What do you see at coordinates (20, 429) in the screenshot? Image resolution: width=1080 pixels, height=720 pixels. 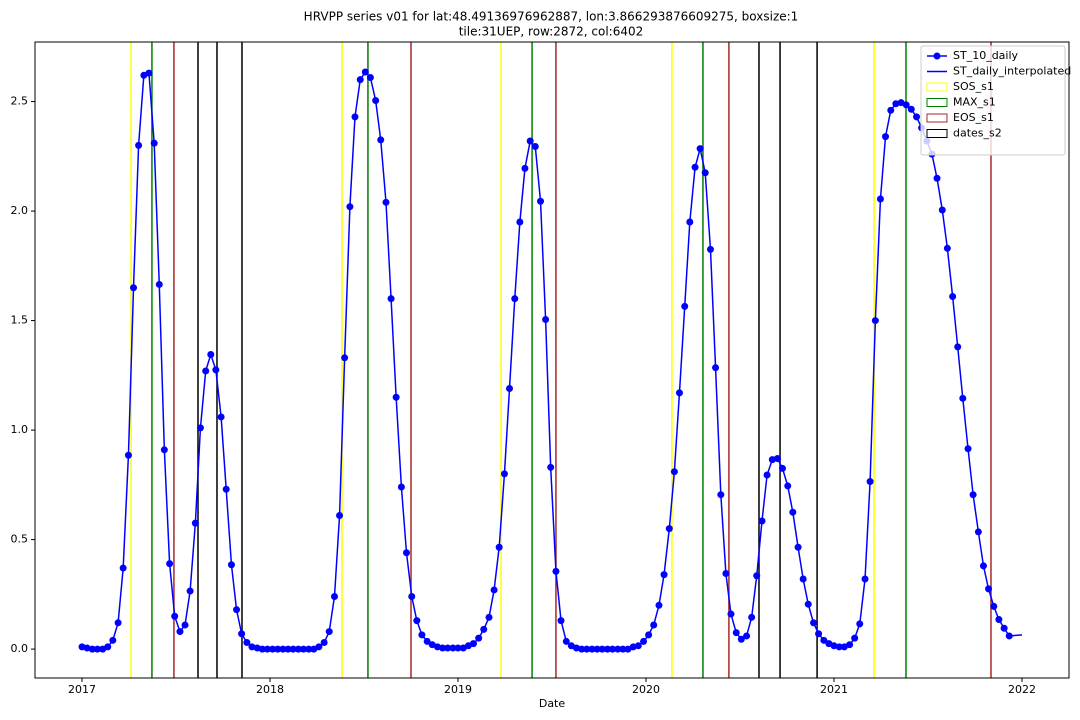 I see `y-tick-label: 1.0` at bounding box center [20, 429].